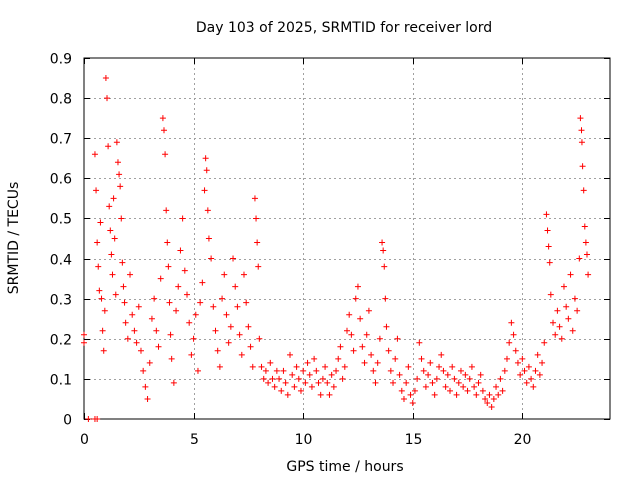 Image resolution: width=640 pixels, height=480 pixels. Describe the element at coordinates (194, 440) in the screenshot. I see `x-tick-label: 5` at that location.